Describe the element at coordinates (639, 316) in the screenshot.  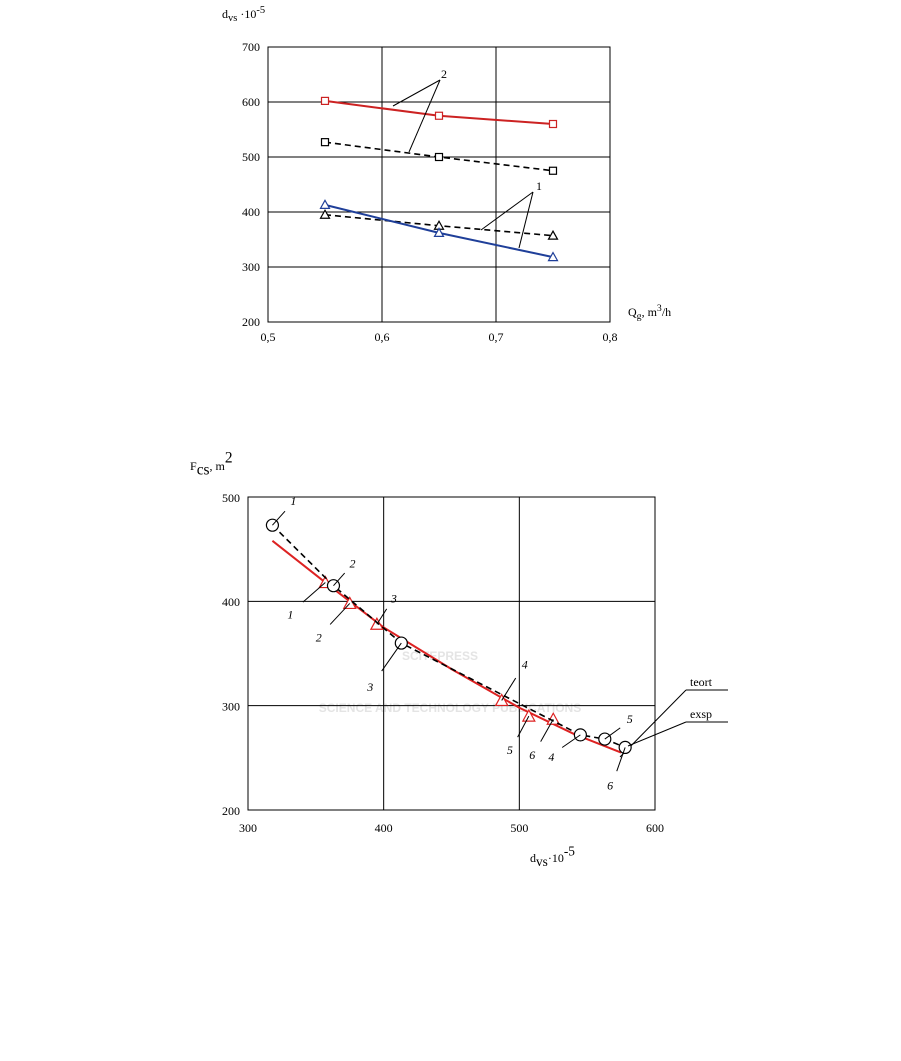
I see `x-axis-title-sub: g` at that location.